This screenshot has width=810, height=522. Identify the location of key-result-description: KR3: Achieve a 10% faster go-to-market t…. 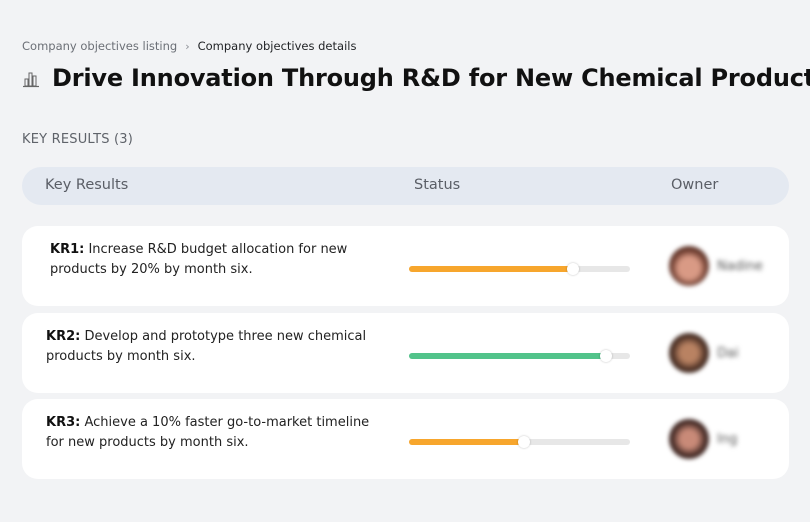
(211, 433).